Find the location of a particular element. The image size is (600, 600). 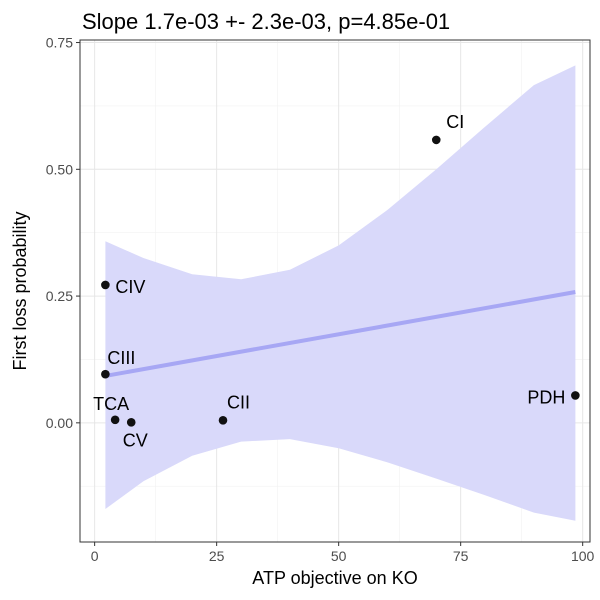

point-label-tca: TCA is located at coordinates (111, 404).